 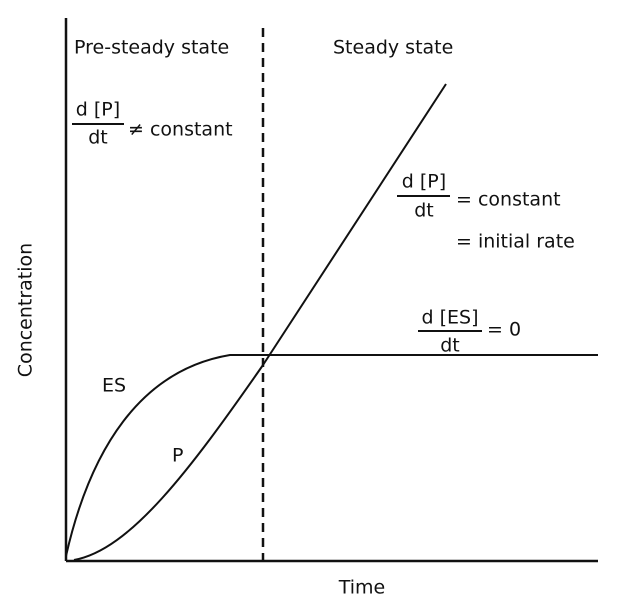 What do you see at coordinates (151, 48) in the screenshot?
I see `region-label: Pre-steady state` at bounding box center [151, 48].